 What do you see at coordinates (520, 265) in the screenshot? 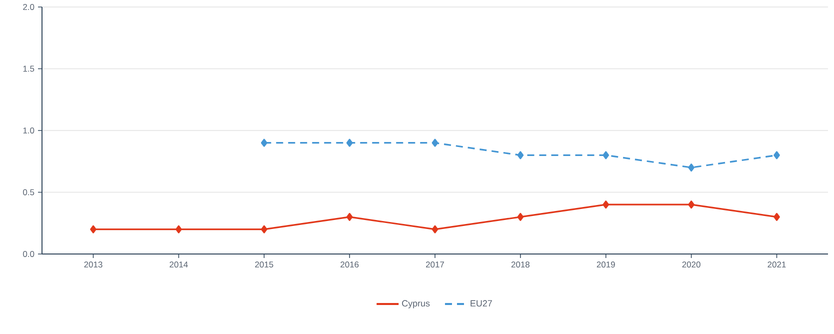
I see `x-tick-label: 2018` at bounding box center [520, 265].